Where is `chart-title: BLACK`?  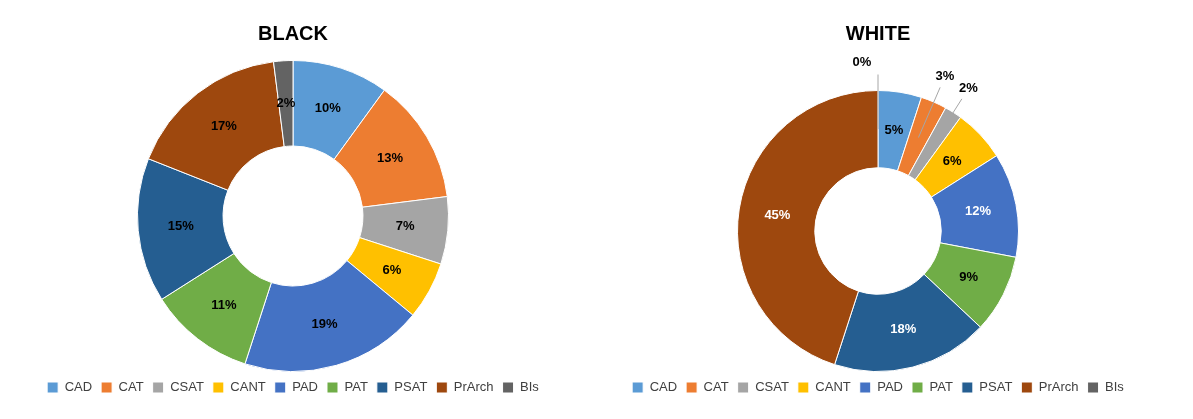 chart-title: BLACK is located at coordinates (293, 32).